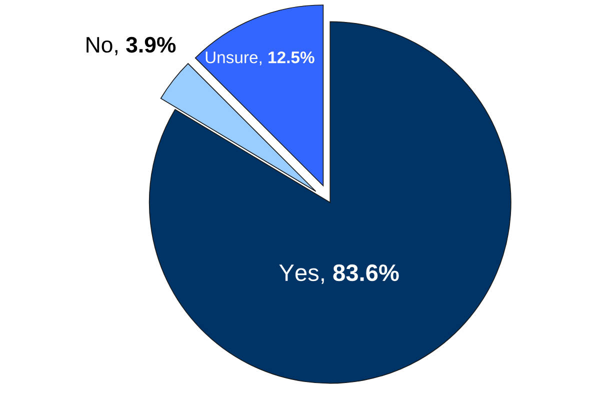  Describe the element at coordinates (260, 58) in the screenshot. I see `slice-label: Unsure, 12.5%` at that location.